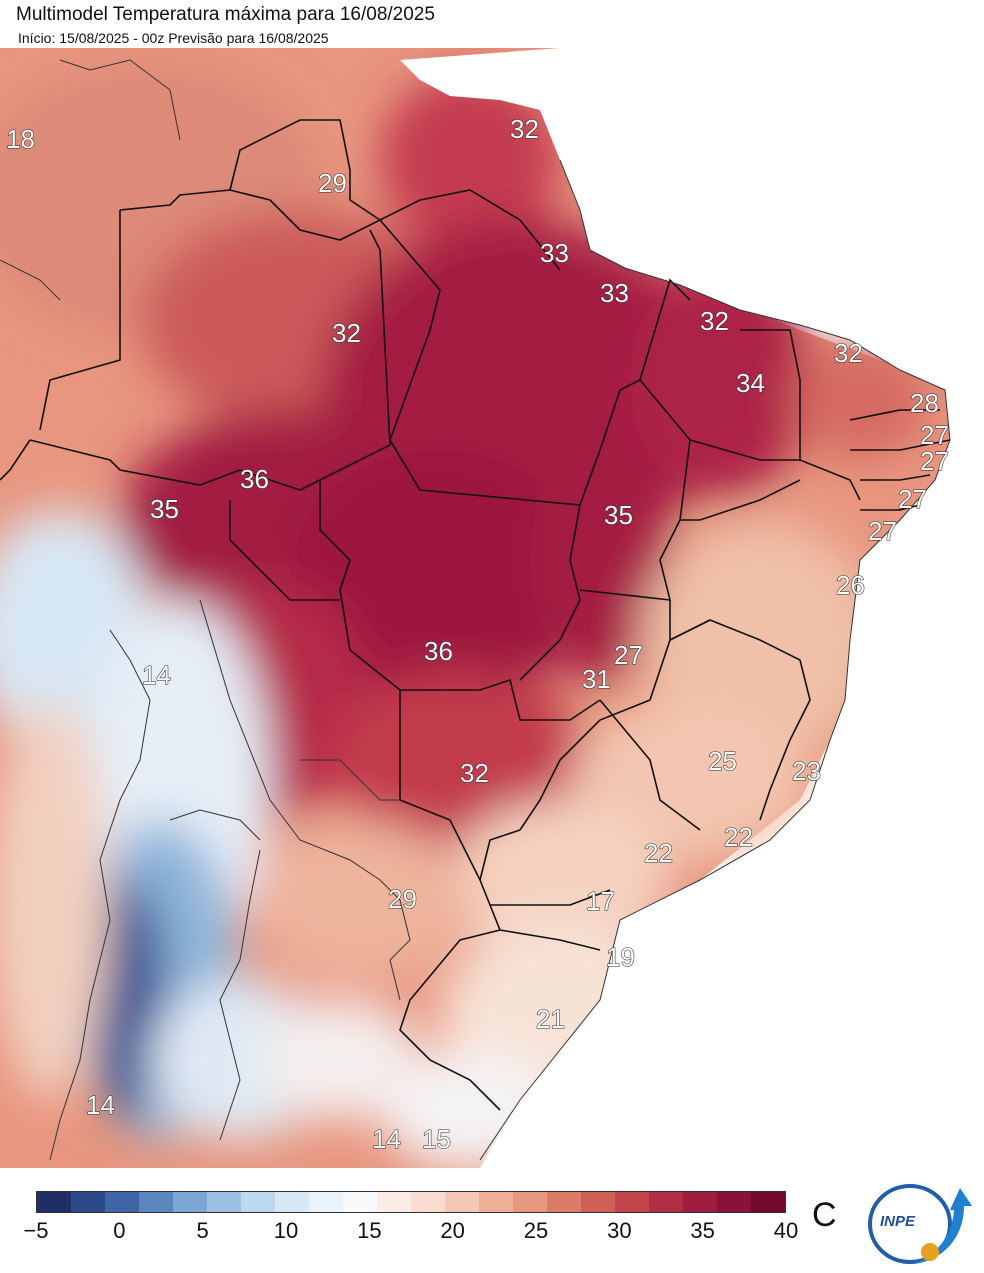 The width and height of the screenshot is (984, 1273). Describe the element at coordinates (20, 139) in the screenshot. I see `map-label: 18` at that location.